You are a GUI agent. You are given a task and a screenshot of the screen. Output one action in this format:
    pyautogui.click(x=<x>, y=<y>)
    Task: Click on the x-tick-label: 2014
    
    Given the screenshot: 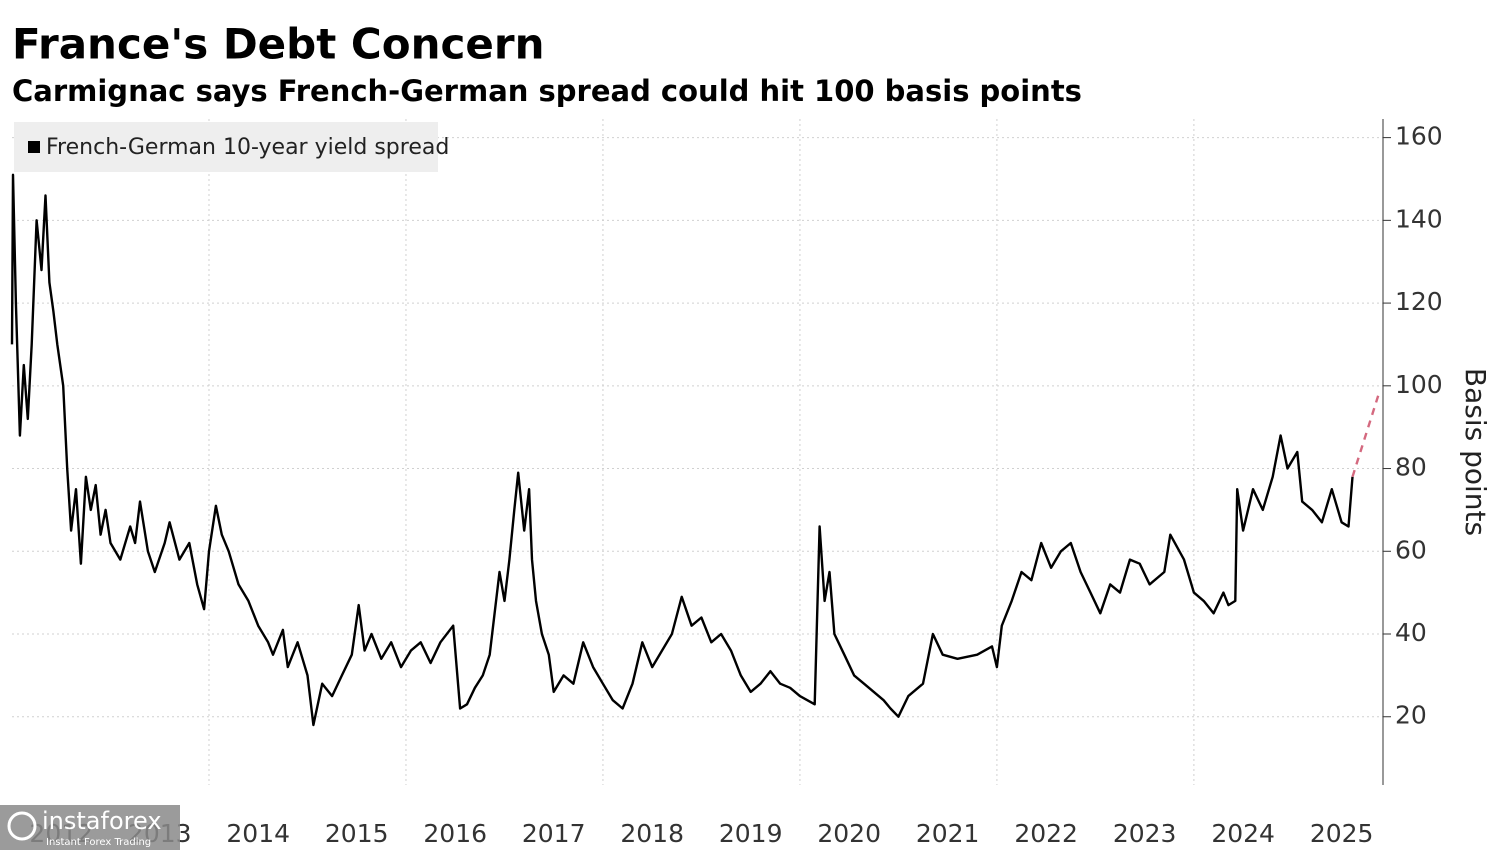 What is the action you would take?
    pyautogui.click(x=258, y=833)
    